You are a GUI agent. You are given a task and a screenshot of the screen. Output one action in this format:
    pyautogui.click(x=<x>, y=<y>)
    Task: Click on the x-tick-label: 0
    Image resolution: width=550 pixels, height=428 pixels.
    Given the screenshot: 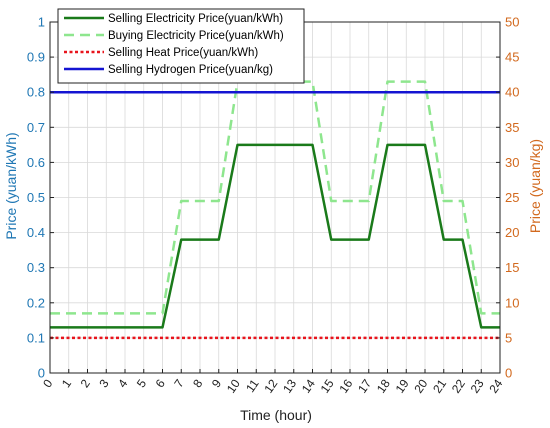 What is the action you would take?
    pyautogui.click(x=47, y=383)
    